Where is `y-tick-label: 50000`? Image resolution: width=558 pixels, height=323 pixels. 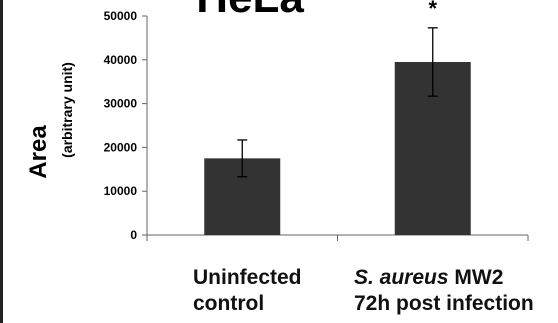
y-tick-label: 50000 is located at coordinates (121, 16).